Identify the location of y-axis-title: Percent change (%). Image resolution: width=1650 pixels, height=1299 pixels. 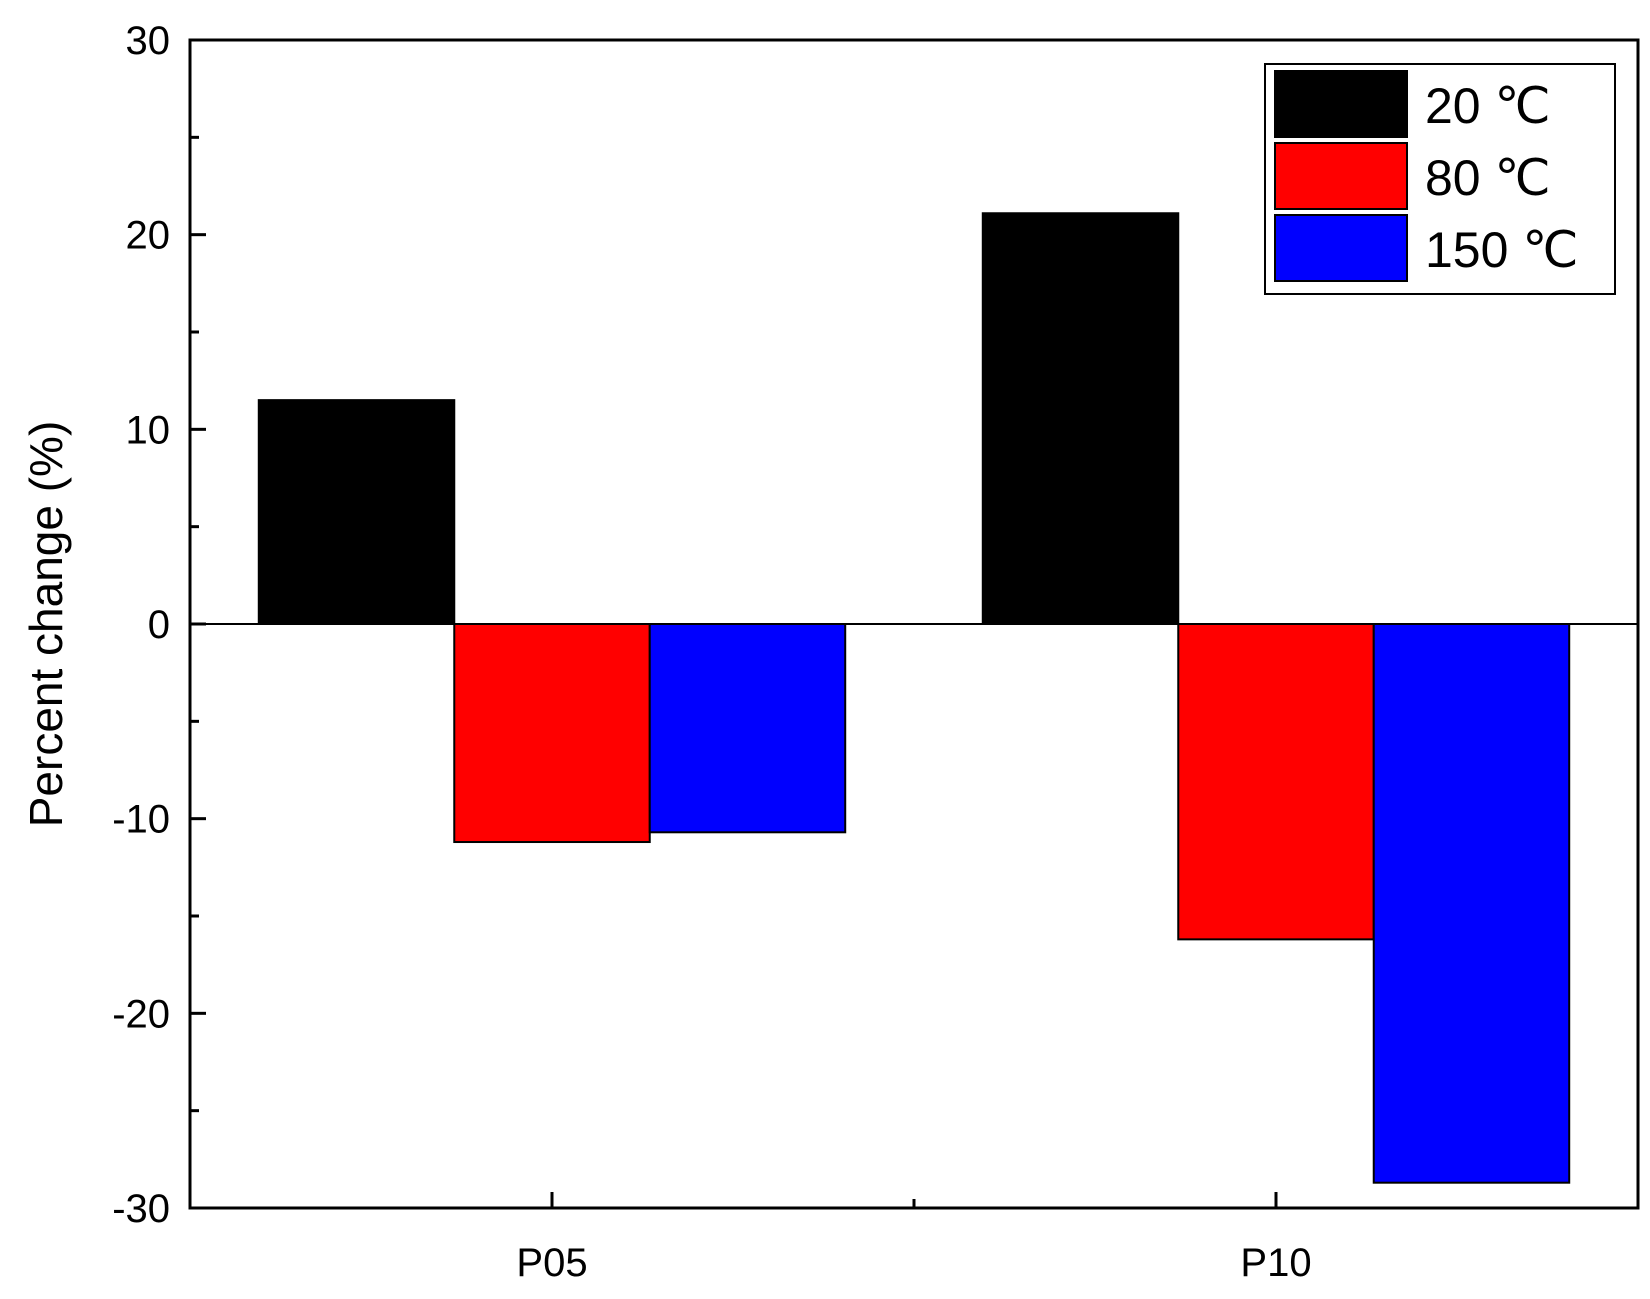
(46, 624).